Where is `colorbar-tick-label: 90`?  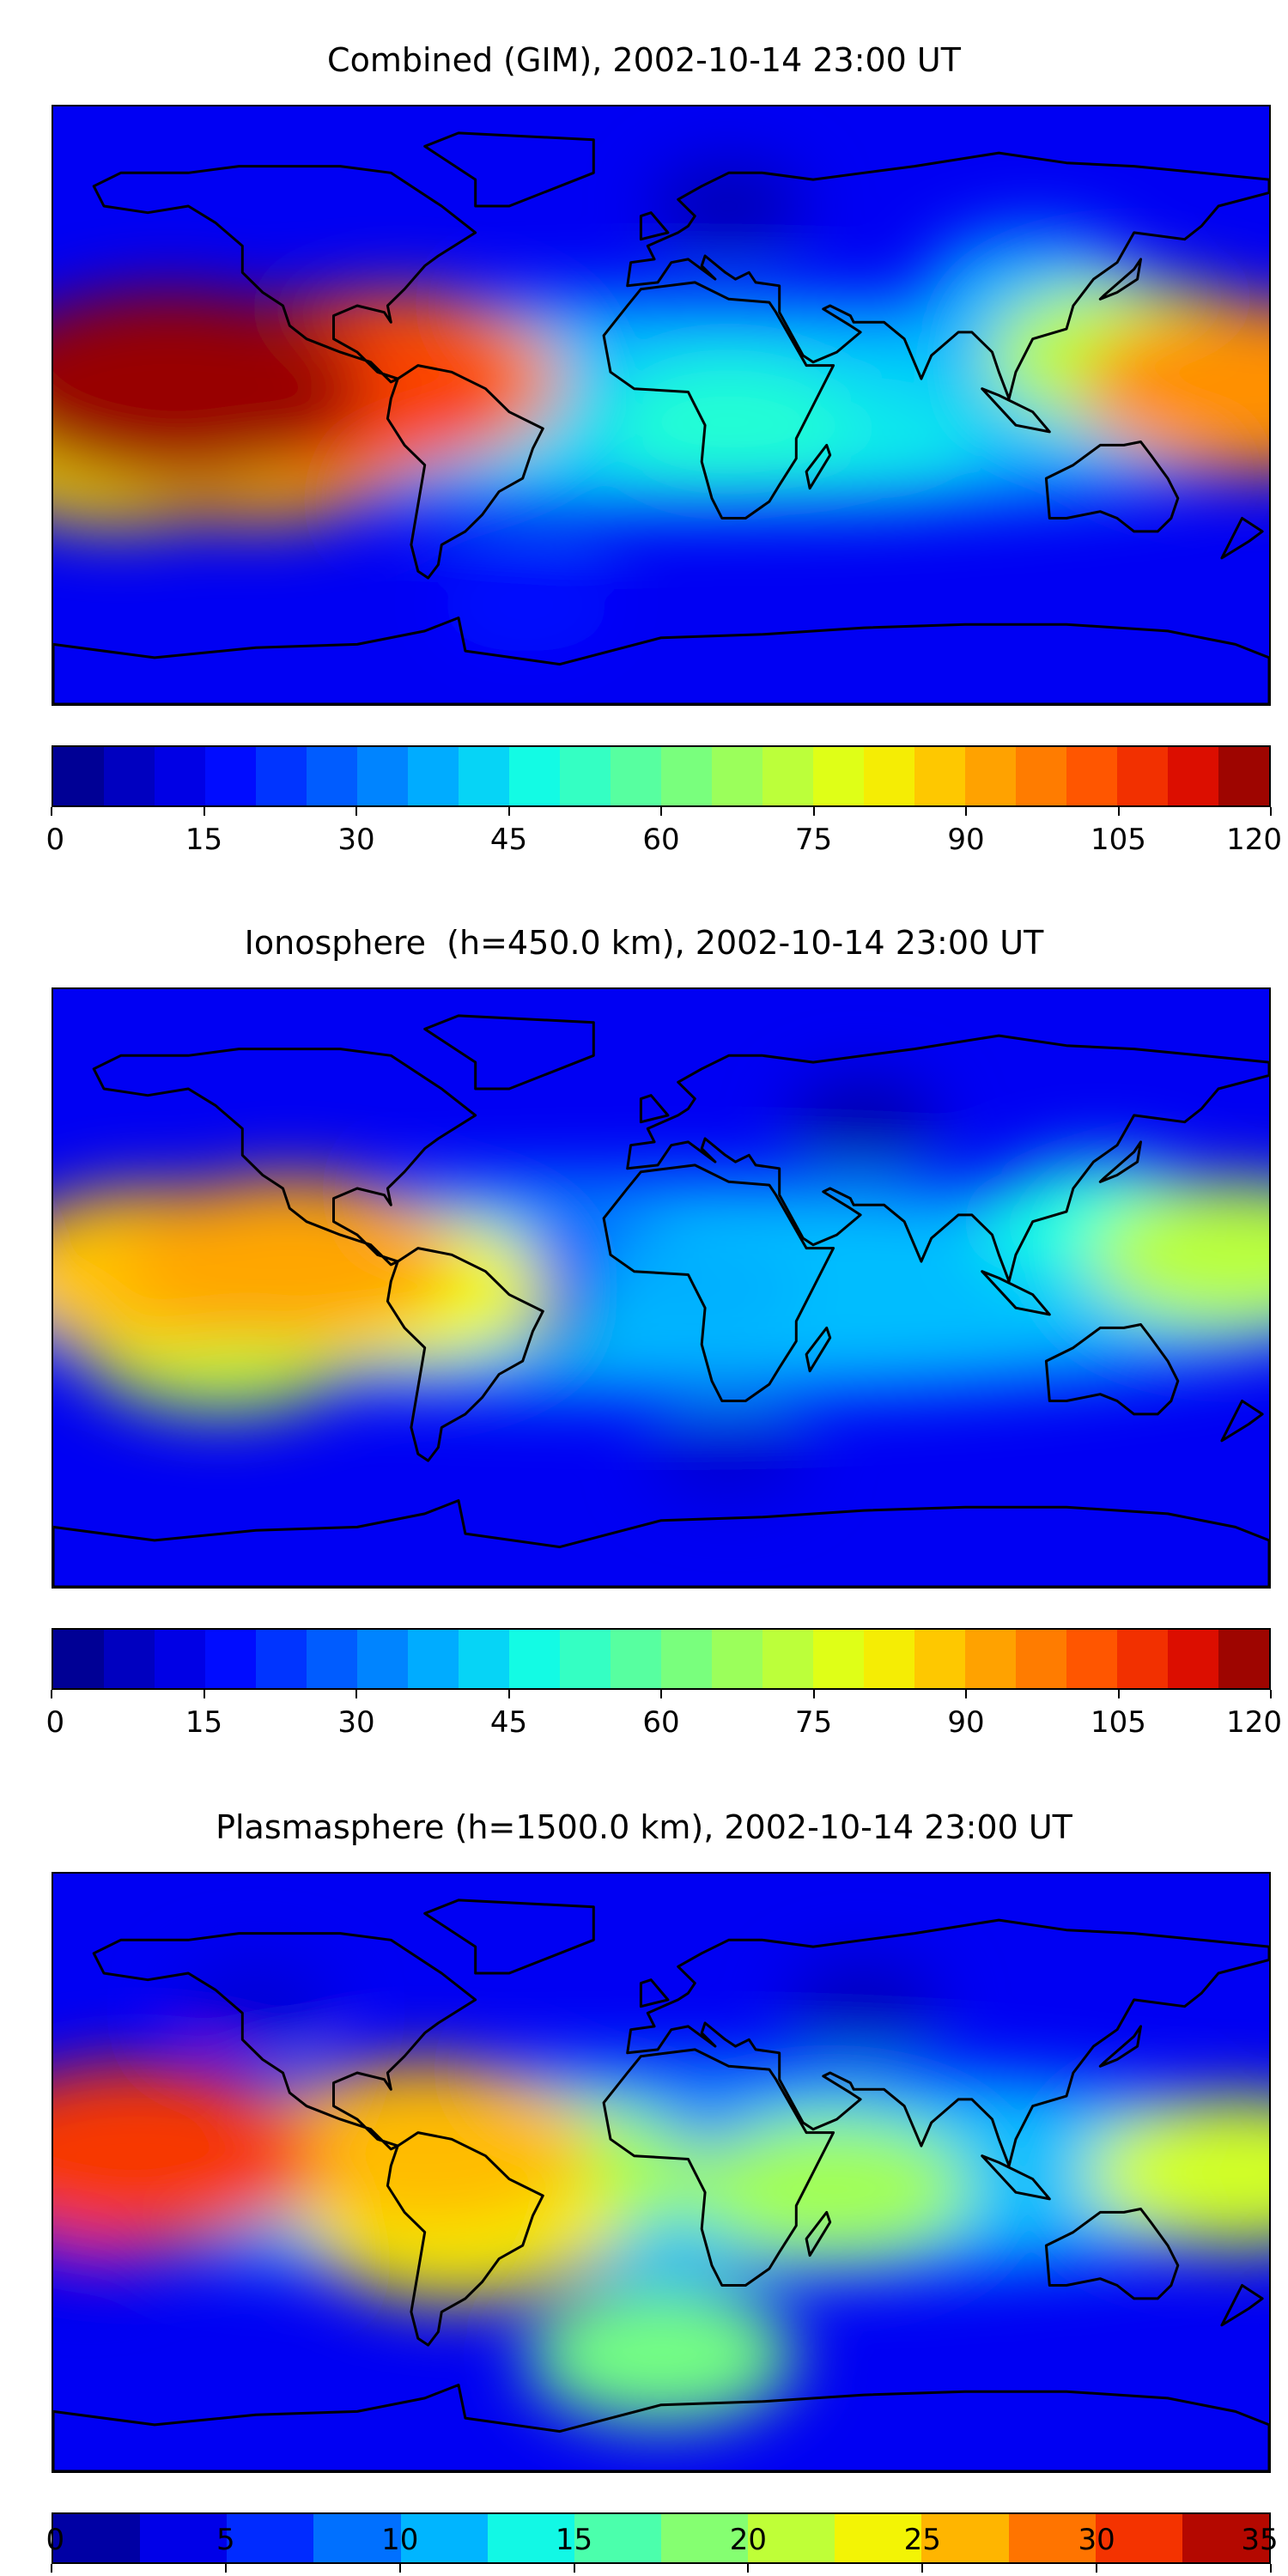
colorbar-tick-label: 90 is located at coordinates (966, 840).